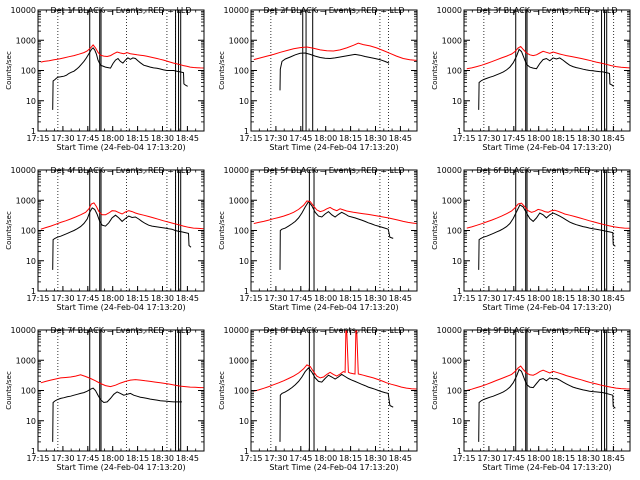  What do you see at coordinates (333, 330) in the screenshot?
I see `panel-title: Det 8f BLACK = Events, RED = LLD` at bounding box center [333, 330].